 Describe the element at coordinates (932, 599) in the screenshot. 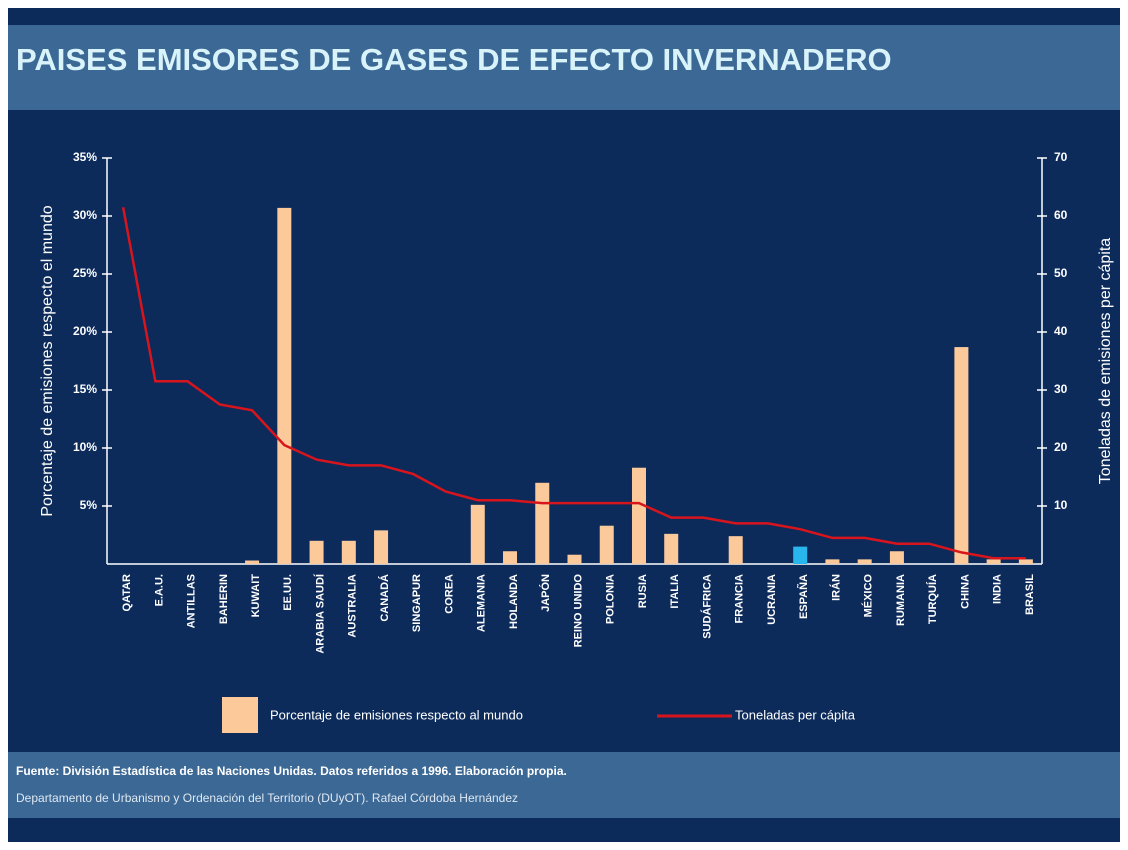

I see `x-tick-label: TURQUÍA` at that location.